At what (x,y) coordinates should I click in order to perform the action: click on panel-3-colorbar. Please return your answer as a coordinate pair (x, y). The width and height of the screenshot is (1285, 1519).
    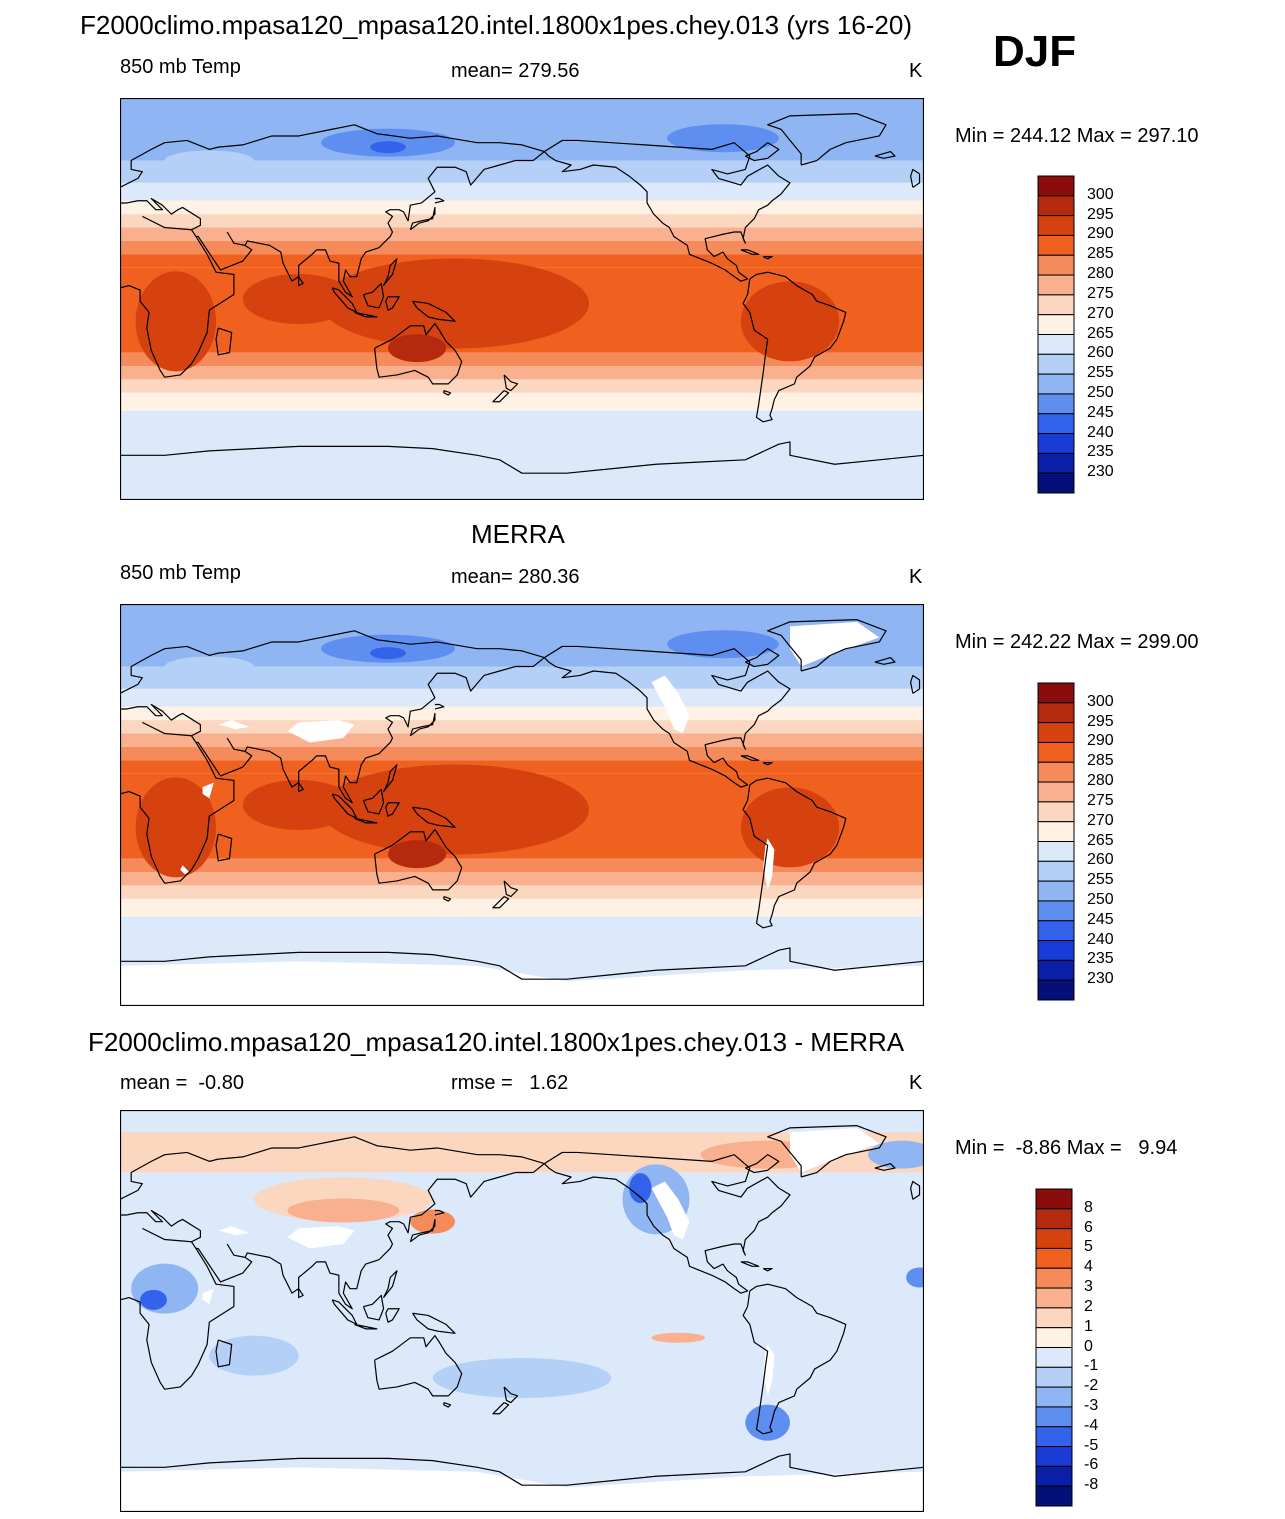
    Looking at the image, I should click on (1054, 1347).